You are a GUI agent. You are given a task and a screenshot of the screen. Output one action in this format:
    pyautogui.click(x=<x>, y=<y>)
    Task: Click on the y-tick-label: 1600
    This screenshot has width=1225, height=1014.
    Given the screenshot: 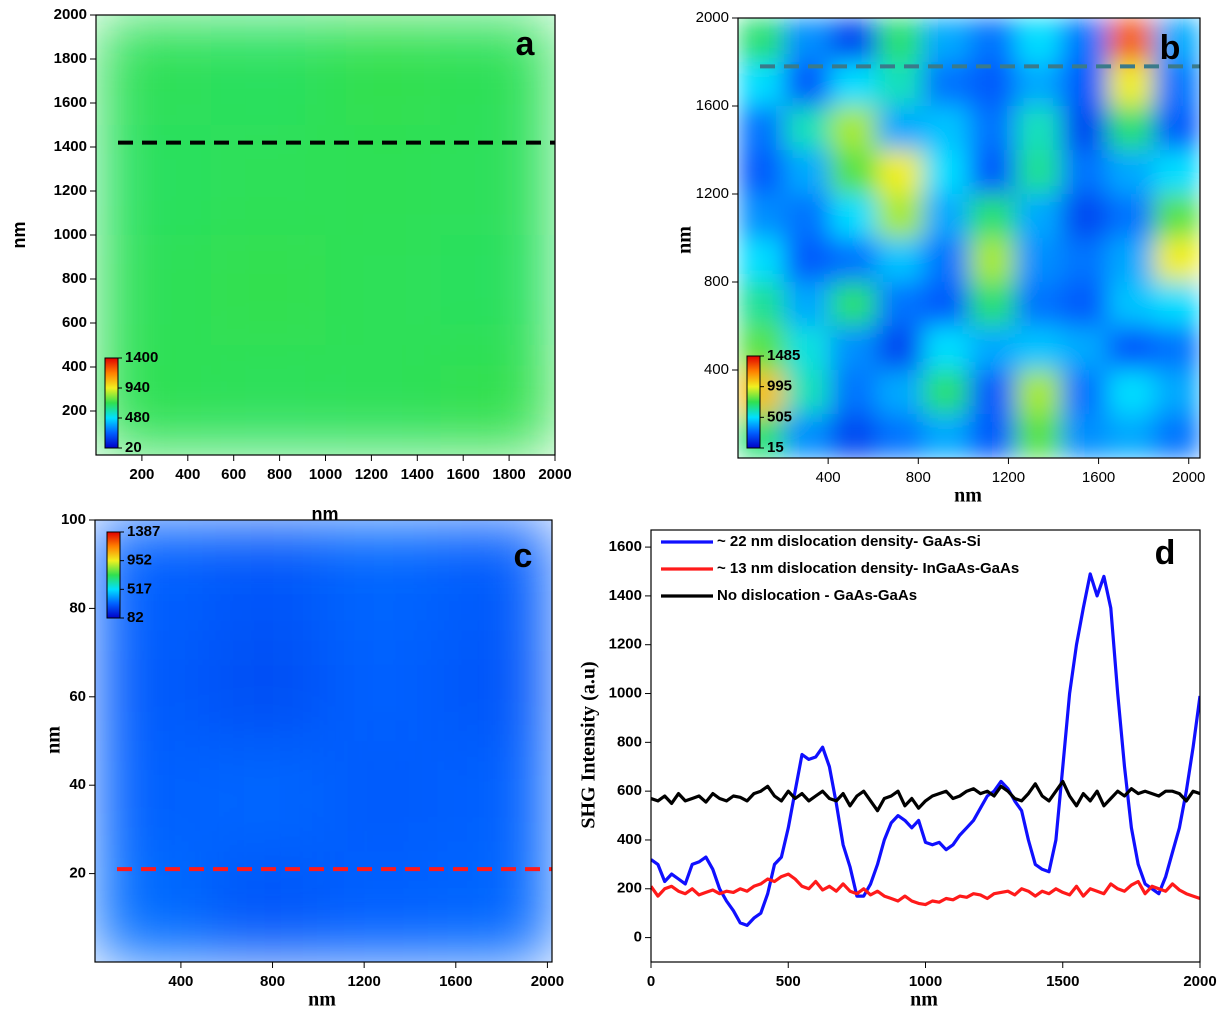 What is the action you would take?
    pyautogui.click(x=712, y=105)
    